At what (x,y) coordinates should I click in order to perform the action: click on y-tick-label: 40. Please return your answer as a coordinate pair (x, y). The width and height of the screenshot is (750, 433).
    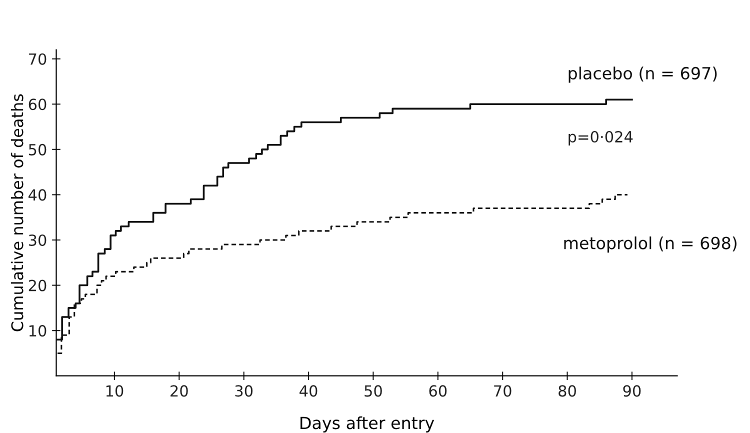
    Looking at the image, I should click on (37, 195).